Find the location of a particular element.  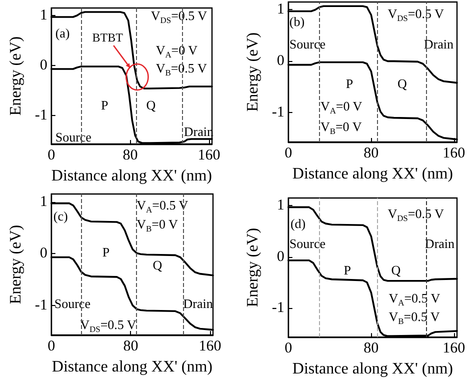

annotation: (c) is located at coordinates (60, 216).